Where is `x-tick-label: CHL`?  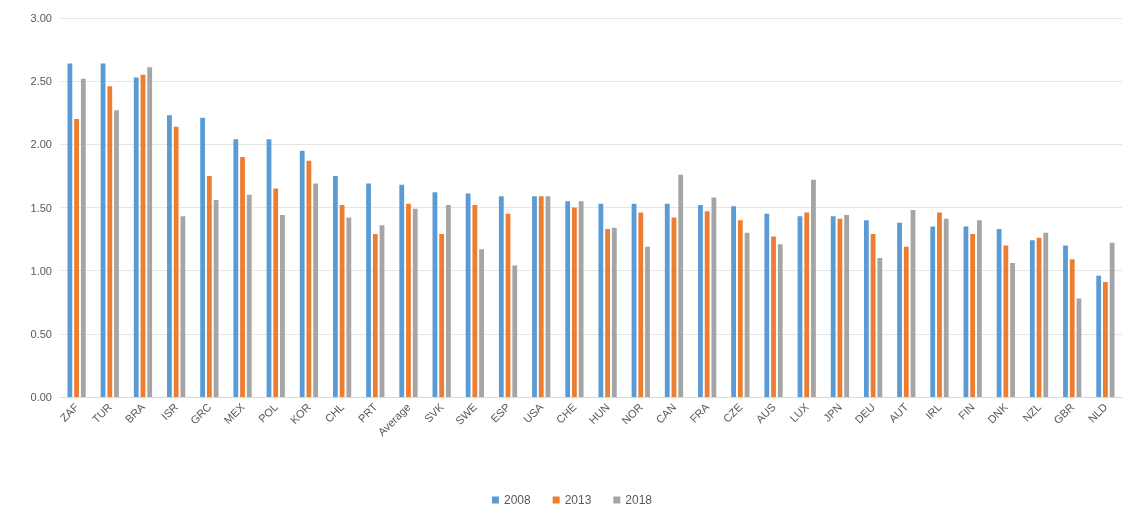
x-tick-label: CHL is located at coordinates (334, 412).